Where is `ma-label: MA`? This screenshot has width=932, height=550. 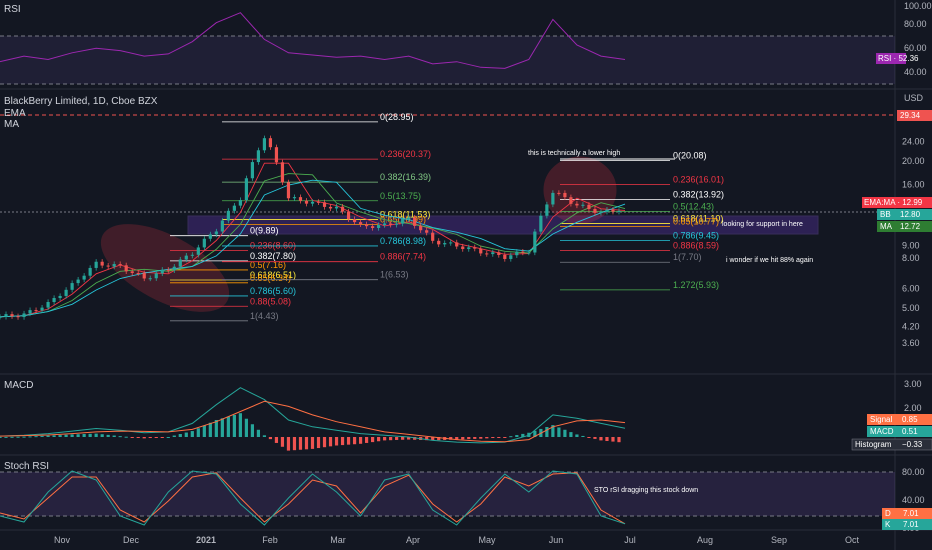 ma-label: MA is located at coordinates (11, 124).